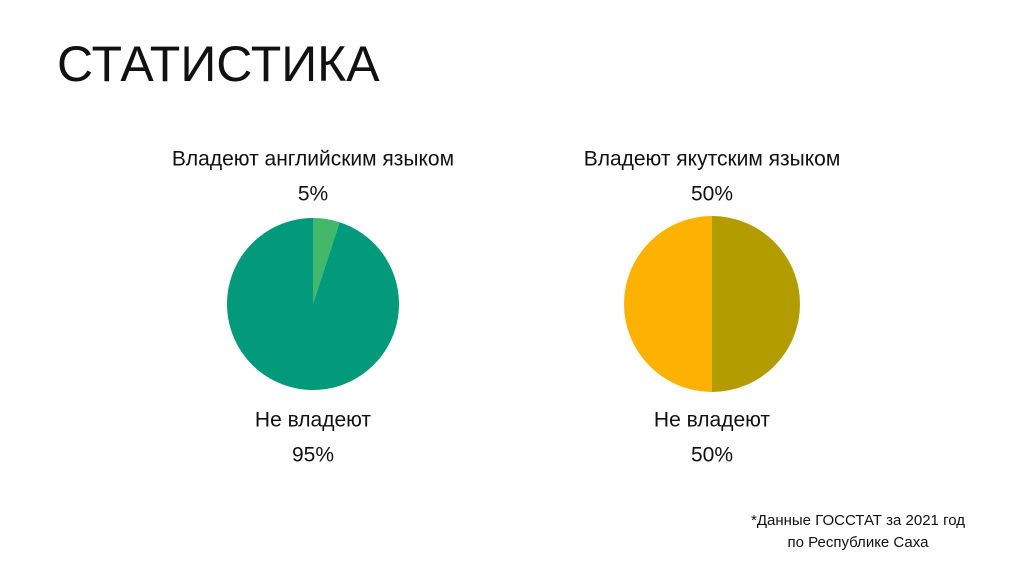 This screenshot has width=1024, height=576. Describe the element at coordinates (858, 520) in the screenshot. I see `footnote: *Данные ГОССТАТ за 2021 год` at that location.